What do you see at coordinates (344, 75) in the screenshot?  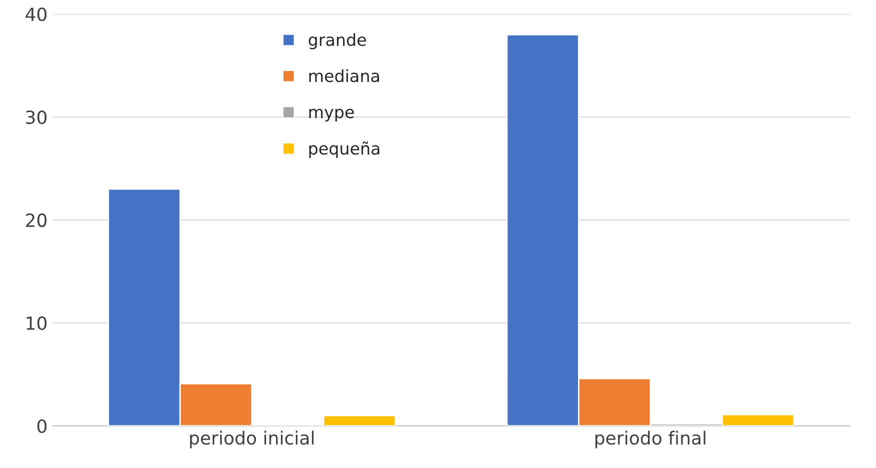 I see `legend-label: mediana` at bounding box center [344, 75].